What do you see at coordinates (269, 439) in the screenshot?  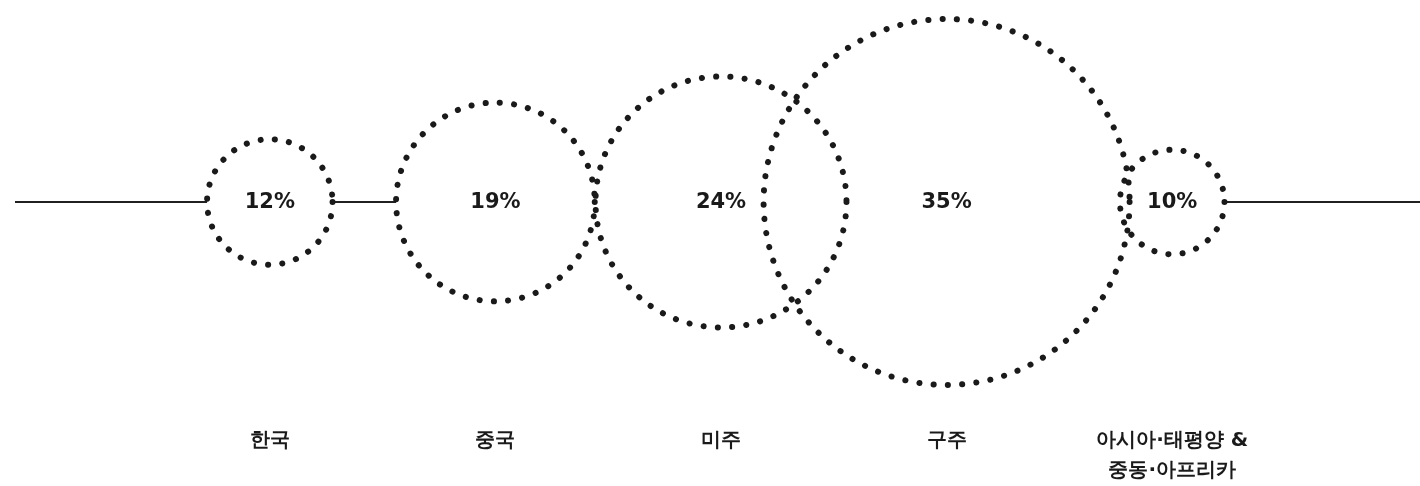 I see `category-label: 한국` at bounding box center [269, 439].